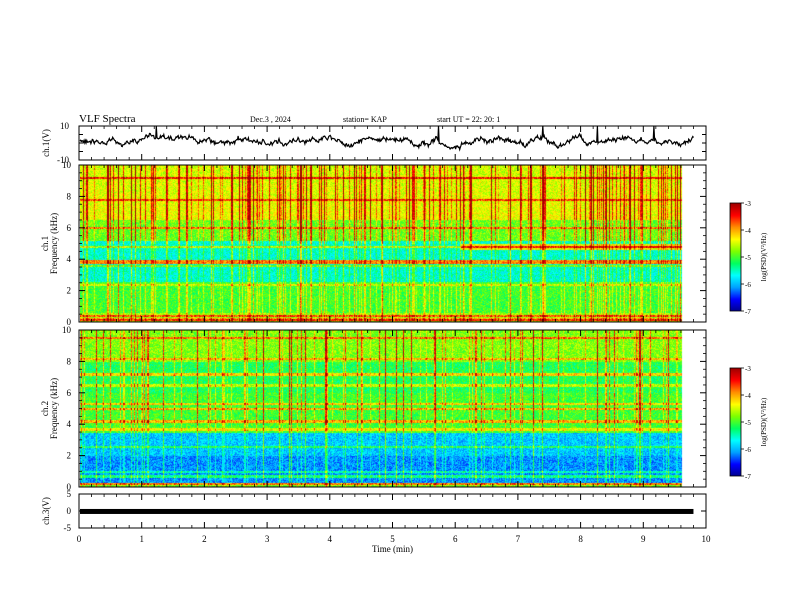  What do you see at coordinates (45, 243) in the screenshot?
I see `ylabel-channel: ch.1` at bounding box center [45, 243].